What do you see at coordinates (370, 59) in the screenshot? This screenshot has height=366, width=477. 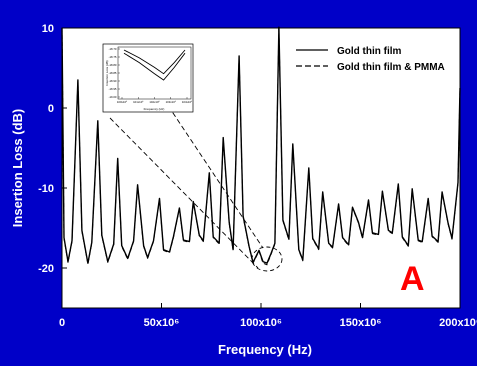 I see `legend: Gold thin film Gold thin film & PMMA` at bounding box center [370, 59].